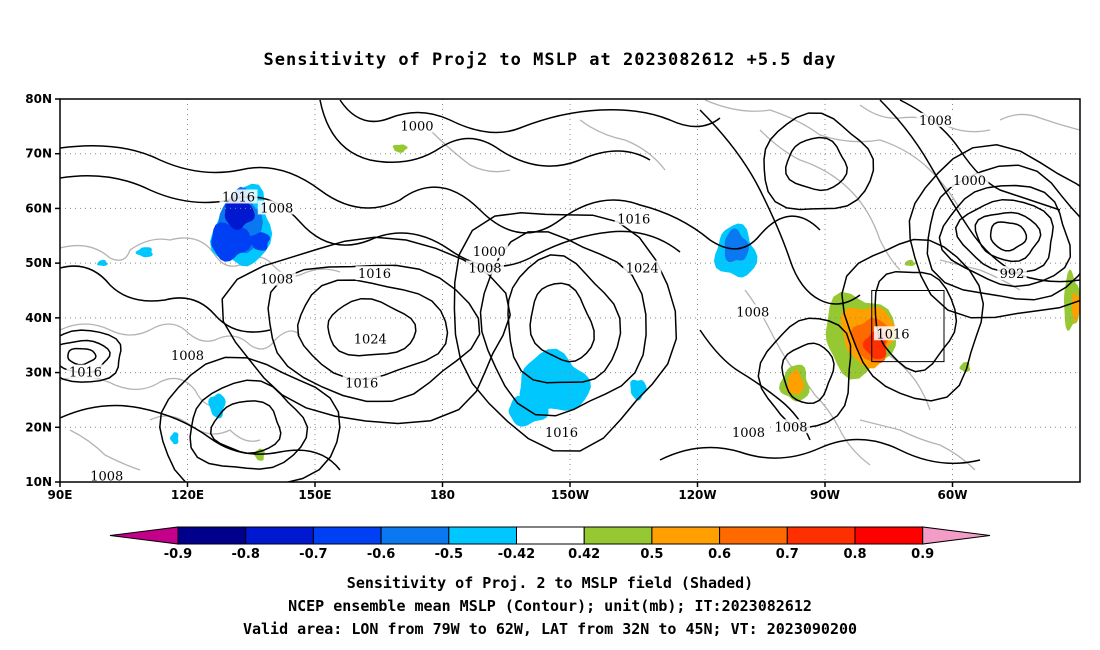 The width and height of the screenshot is (1100, 650). What do you see at coordinates (60, 495) in the screenshot?
I see `lon-tick-label: 90E` at bounding box center [60, 495].